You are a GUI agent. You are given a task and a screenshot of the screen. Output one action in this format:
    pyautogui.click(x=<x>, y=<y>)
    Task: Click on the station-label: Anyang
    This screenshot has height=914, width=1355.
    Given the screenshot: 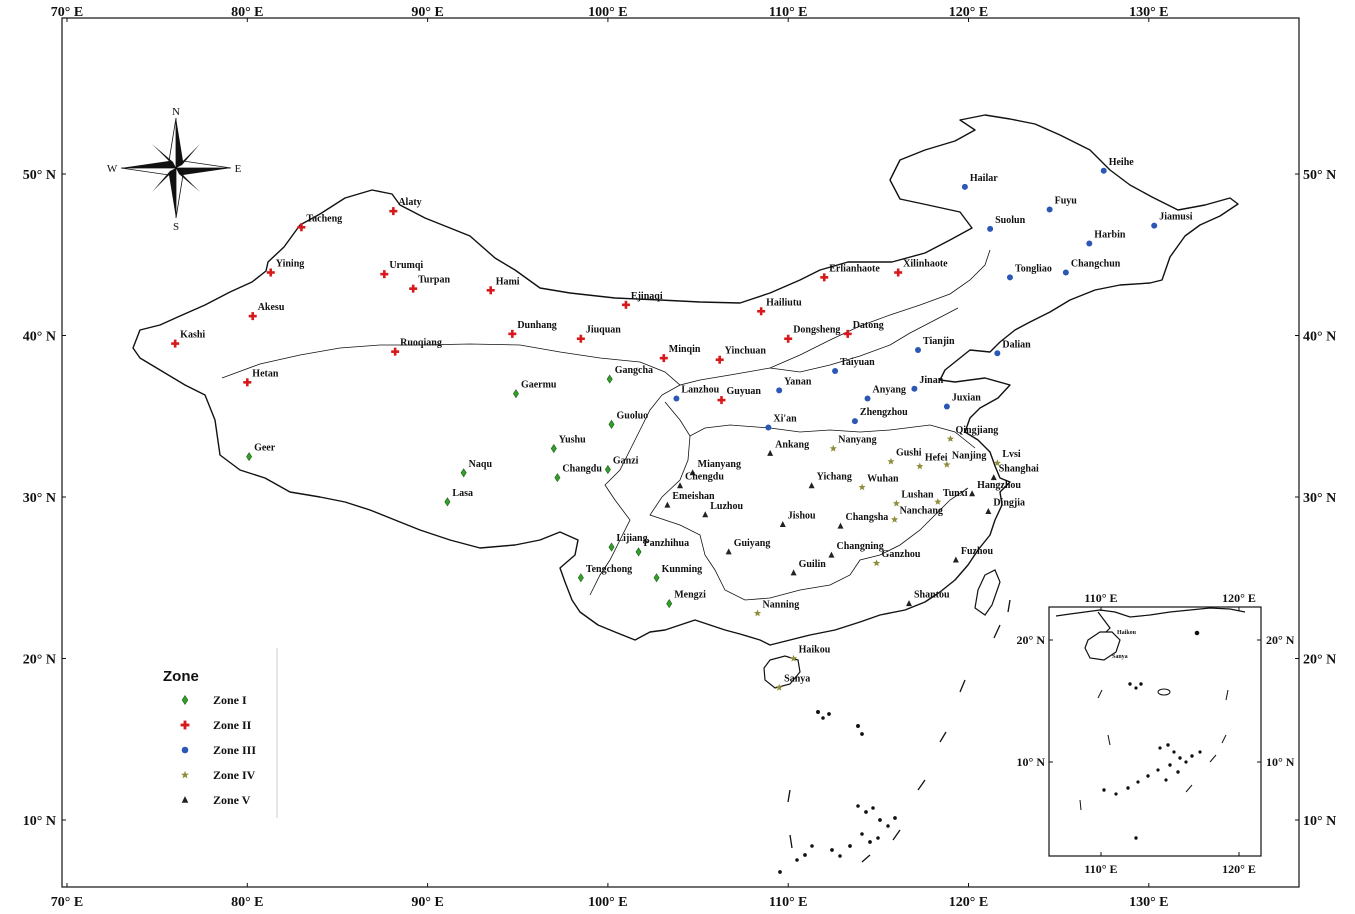 What is the action you would take?
    pyautogui.click(x=889, y=389)
    